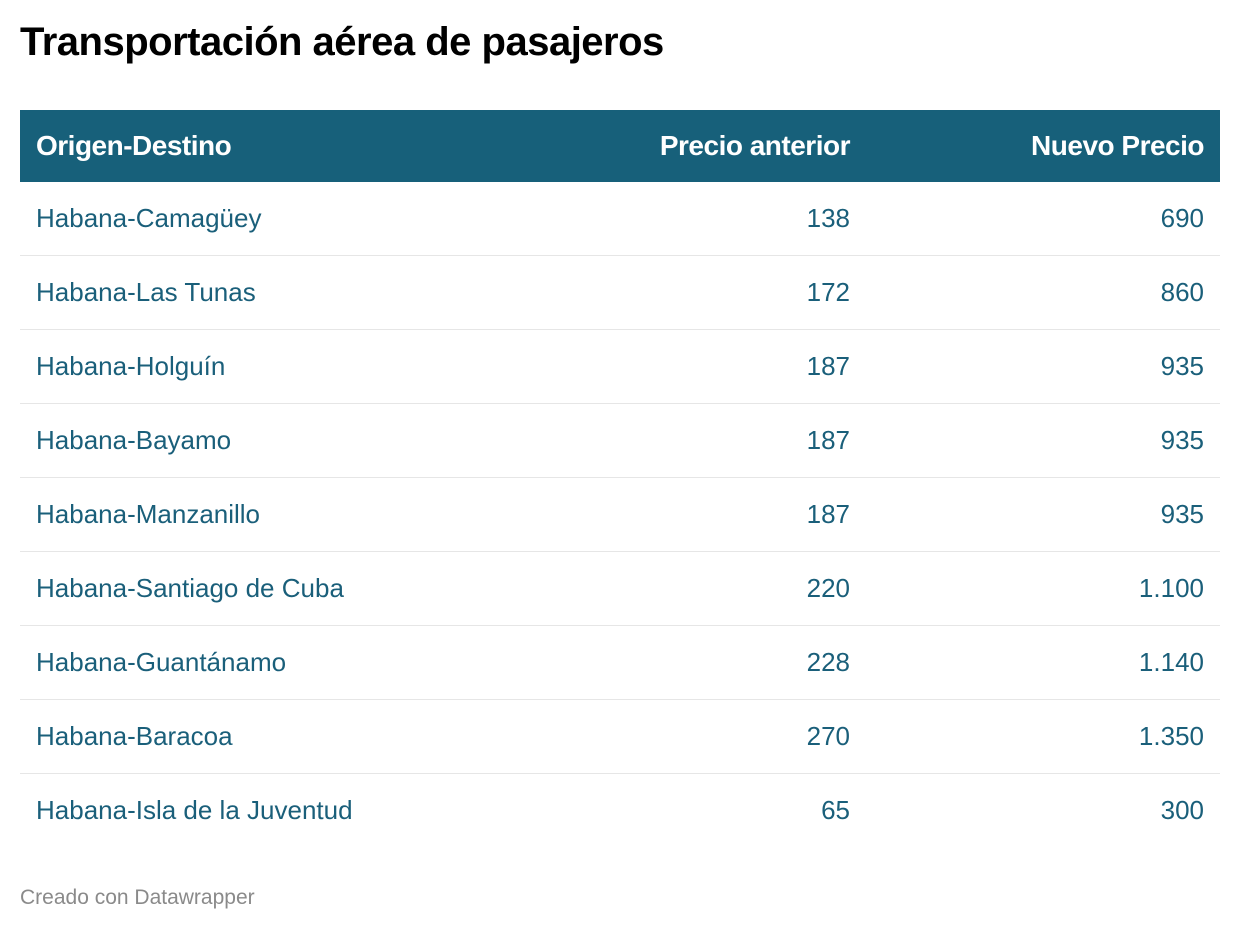 Image resolution: width=1240 pixels, height=932 pixels. I want to click on table-row: Habana-Isla de la Juventud 65 300, so click(620, 811).